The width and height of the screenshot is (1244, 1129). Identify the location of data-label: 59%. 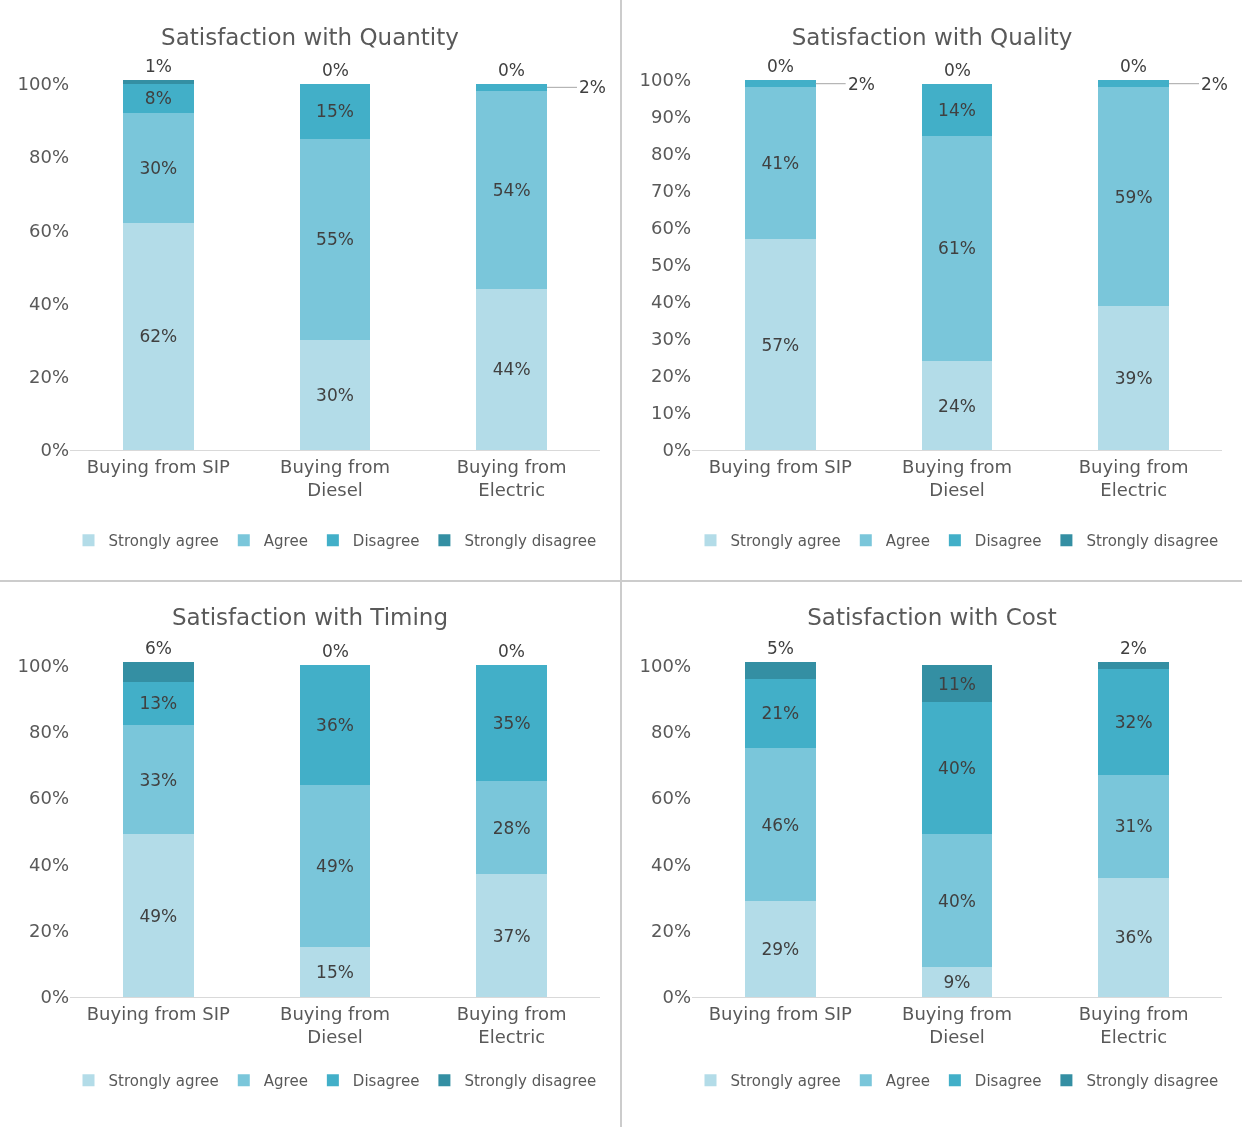
(1133, 196).